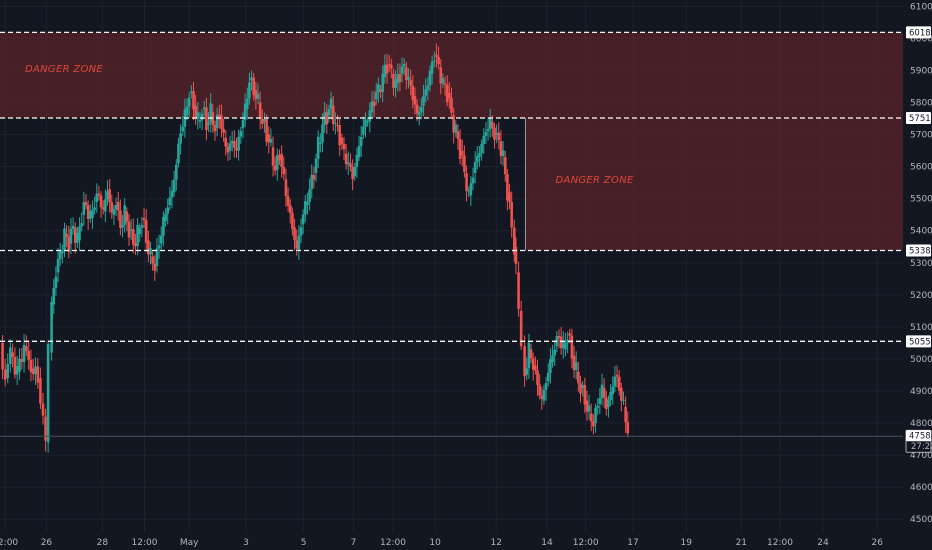 The image size is (932, 550). Describe the element at coordinates (921, 168) in the screenshot. I see `y-tick-label: 56000.0` at that location.